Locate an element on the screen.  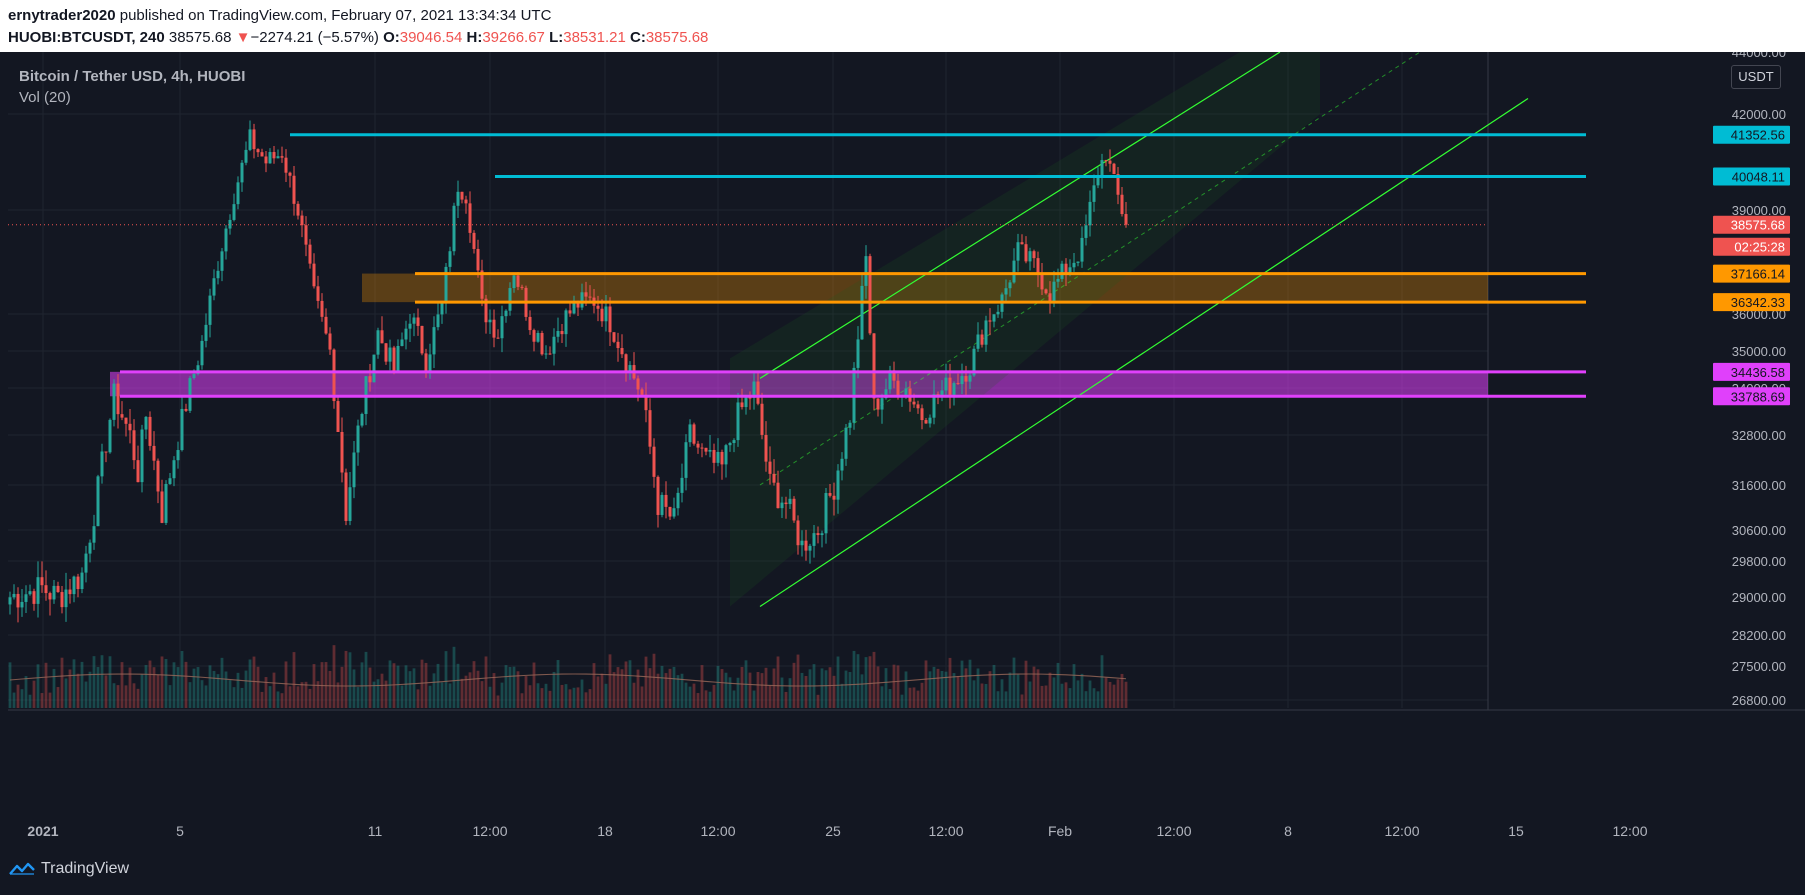
tradingview-brand: TradingView is located at coordinates (69, 869).